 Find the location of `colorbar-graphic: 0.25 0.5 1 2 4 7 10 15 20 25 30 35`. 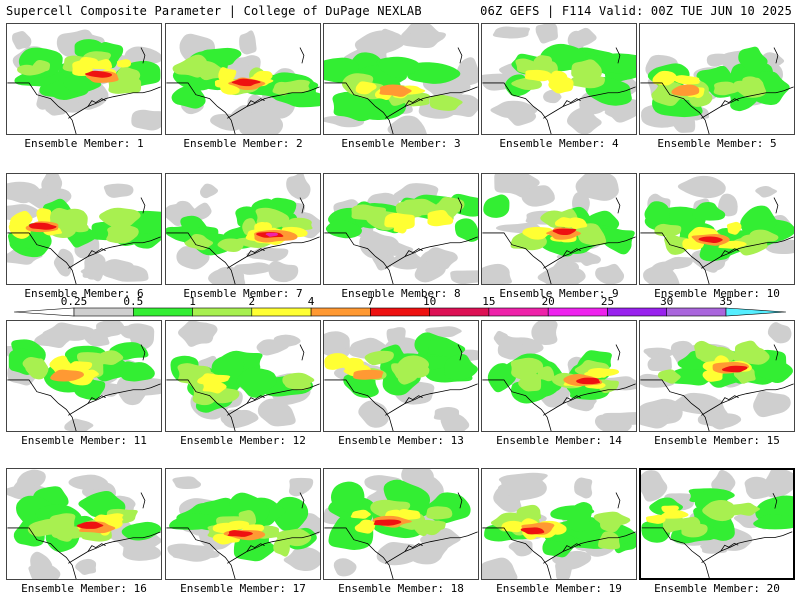

colorbar-graphic: 0.25 0.5 1 2 4 7 10 15 20 25 30 35 is located at coordinates (400, 306).